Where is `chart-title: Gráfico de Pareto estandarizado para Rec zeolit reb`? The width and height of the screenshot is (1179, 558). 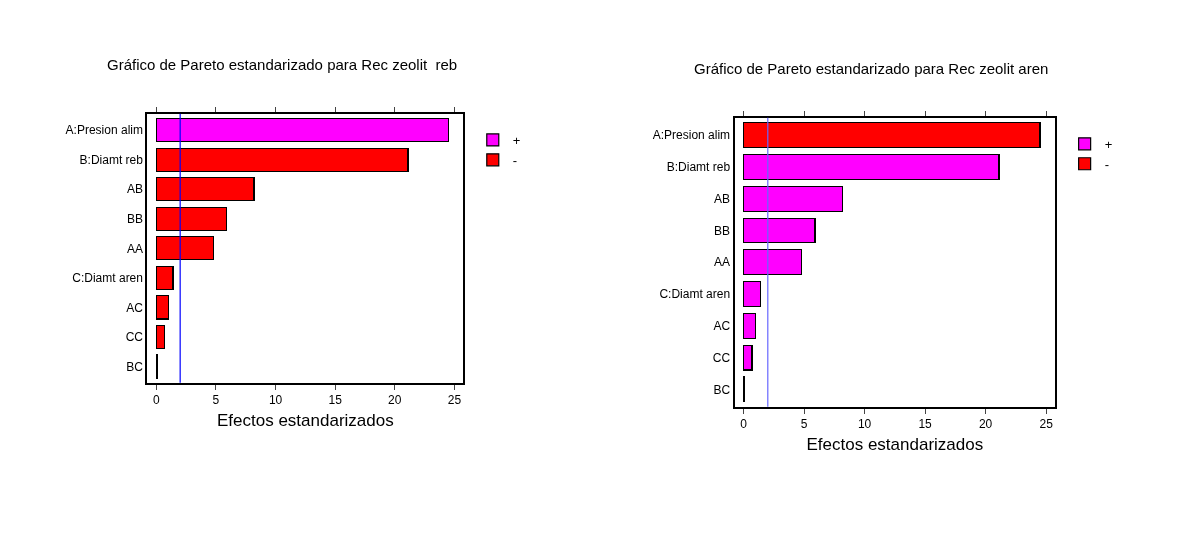
chart-title: Gráfico de Pareto estandarizado para Rec zeolit reb is located at coordinates (282, 64).